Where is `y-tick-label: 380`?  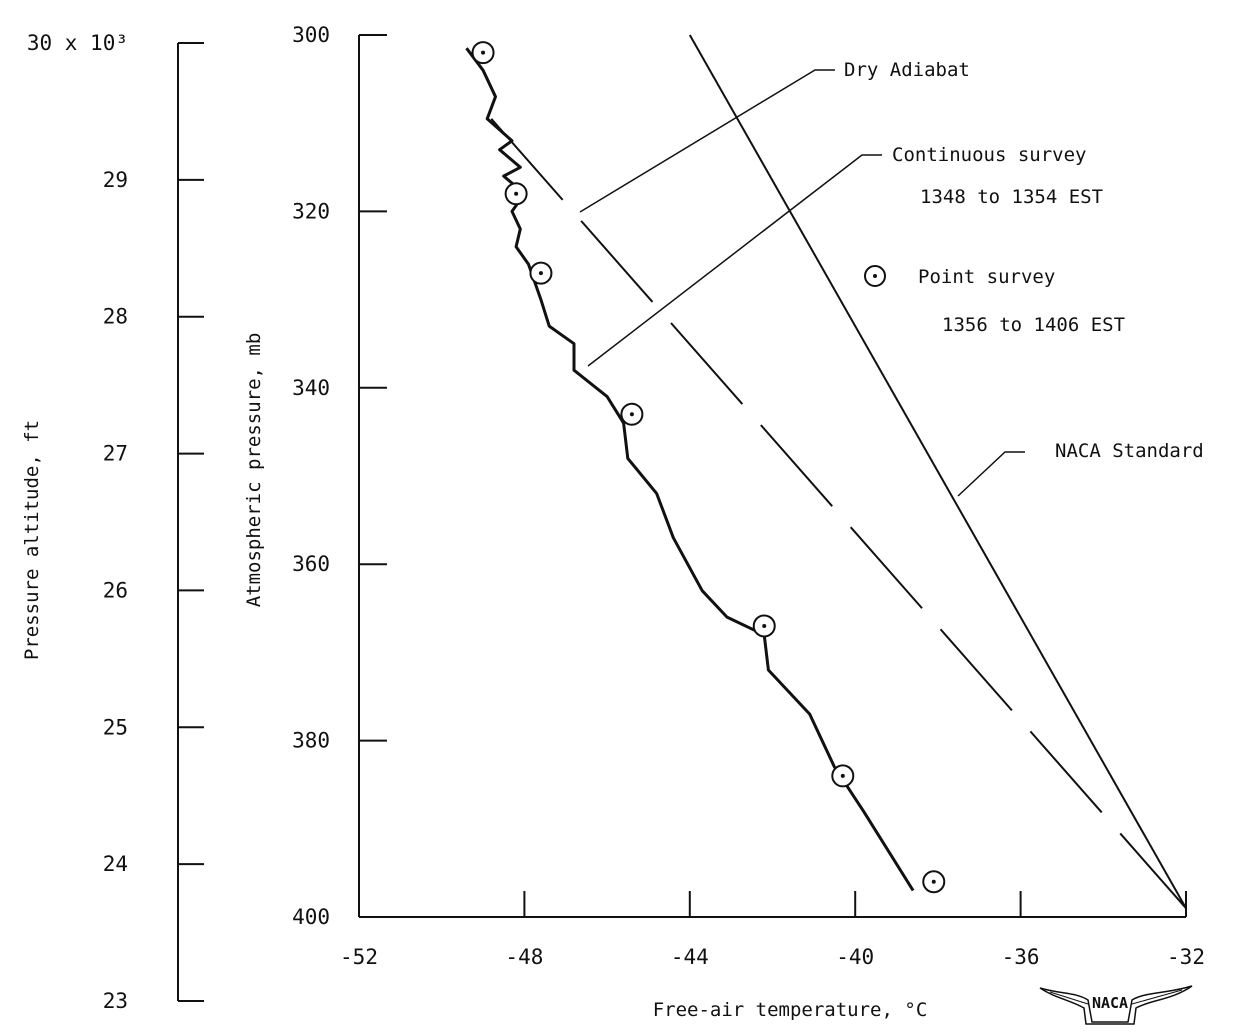
y-tick-label: 380 is located at coordinates (311, 741).